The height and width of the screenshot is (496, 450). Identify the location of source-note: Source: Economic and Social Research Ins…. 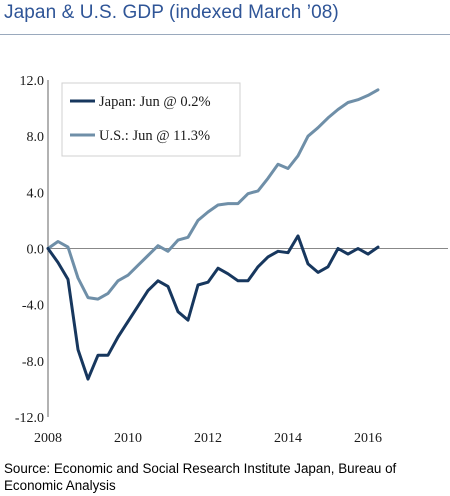
(200, 477).